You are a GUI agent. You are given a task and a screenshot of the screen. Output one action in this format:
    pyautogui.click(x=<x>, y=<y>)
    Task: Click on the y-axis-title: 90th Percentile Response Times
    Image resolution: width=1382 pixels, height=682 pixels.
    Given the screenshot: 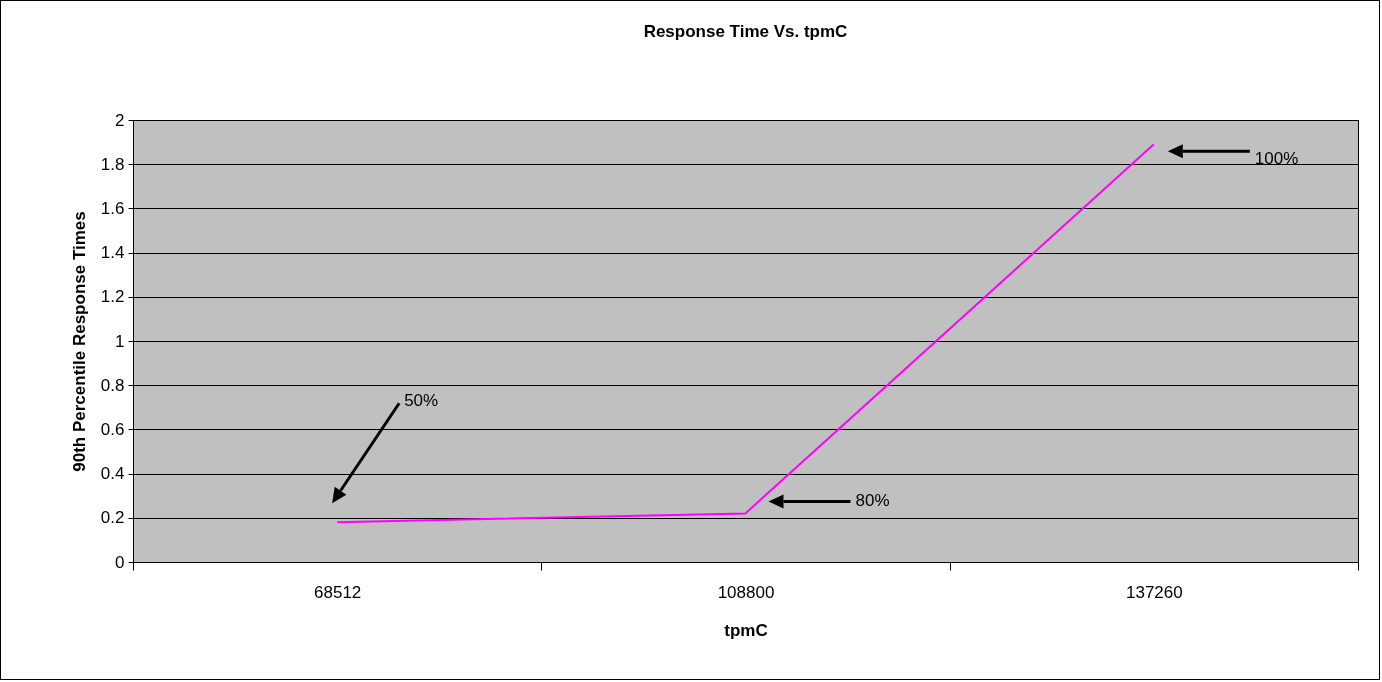 What is the action you would take?
    pyautogui.click(x=79, y=341)
    